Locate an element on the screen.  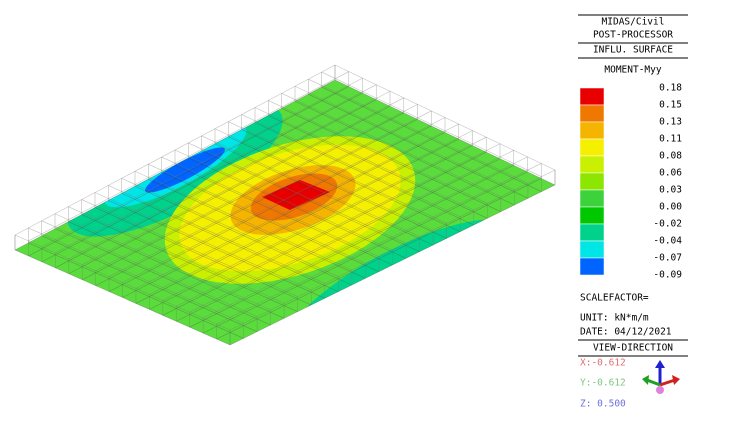
negative-contour is located at coordinates (185, 170).